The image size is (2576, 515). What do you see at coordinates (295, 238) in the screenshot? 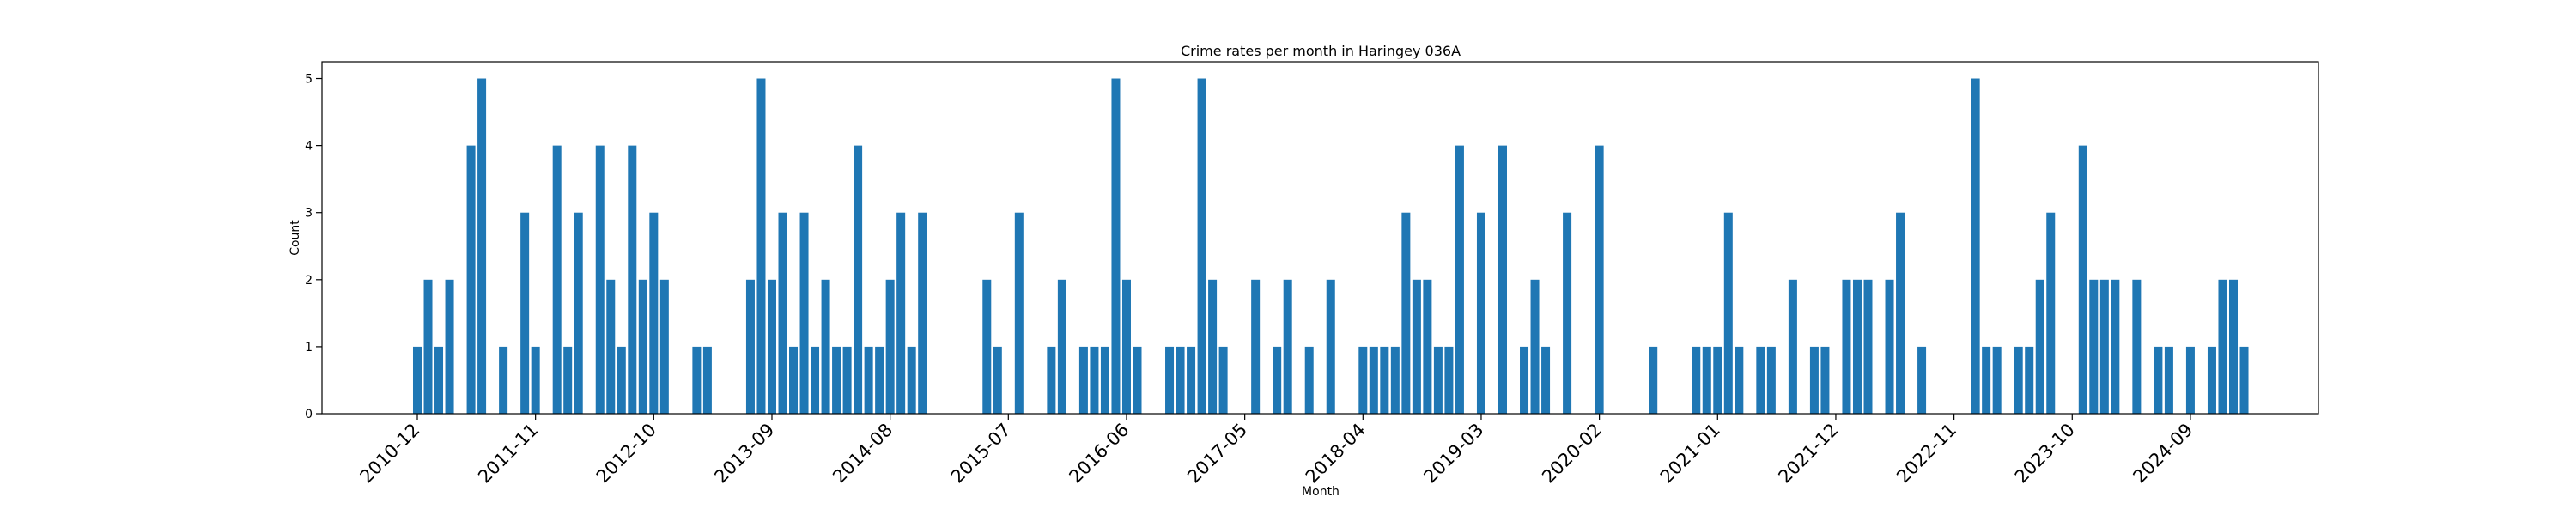
I see `y-axis-label: Count` at bounding box center [295, 238].